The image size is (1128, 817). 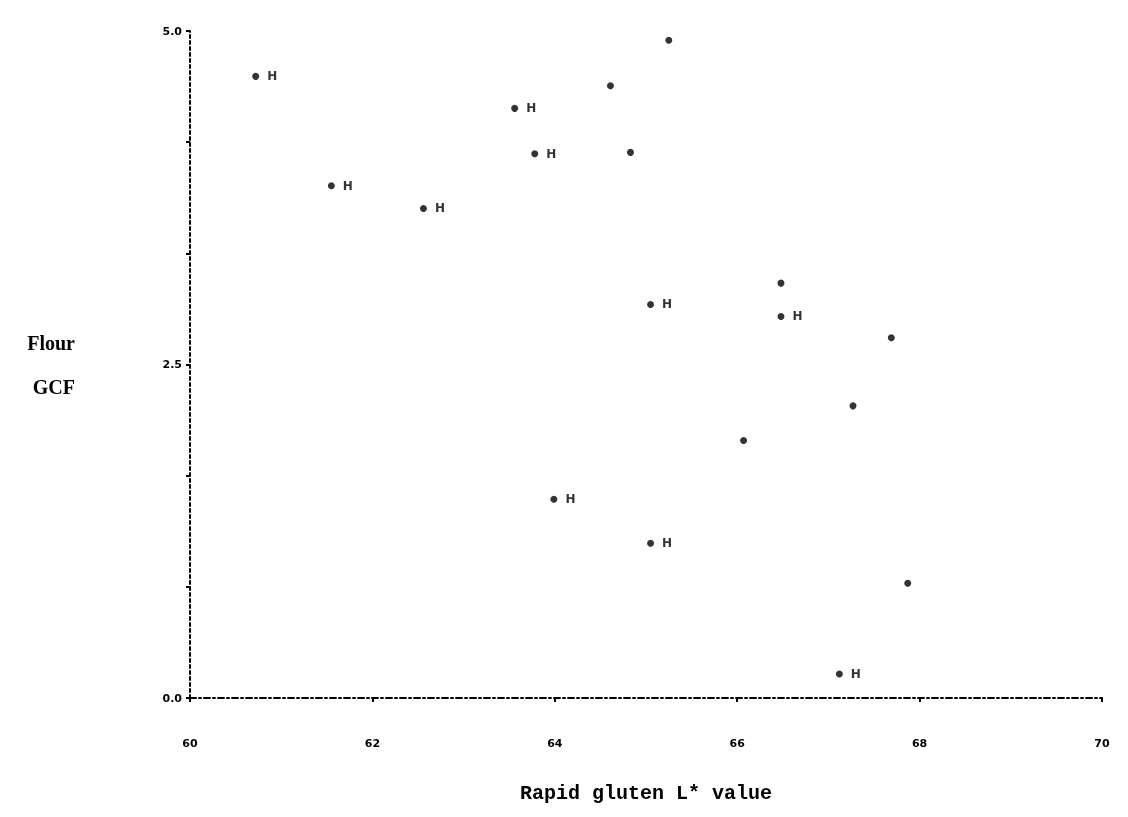 I want to click on y-tick-label: 5.0, so click(x=172, y=31).